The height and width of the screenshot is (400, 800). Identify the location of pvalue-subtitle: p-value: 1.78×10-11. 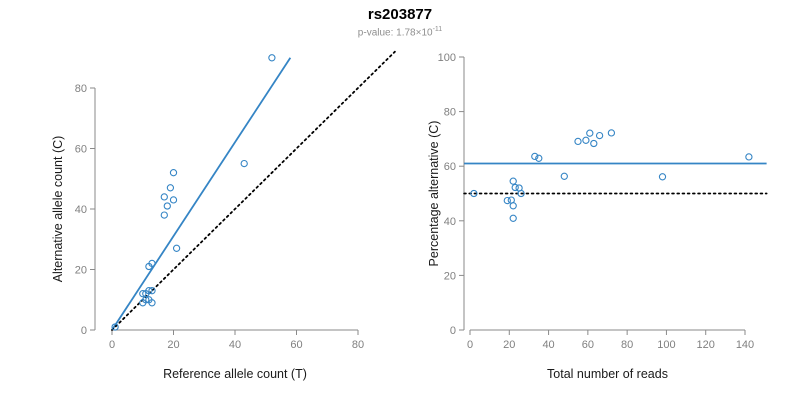
(400, 32).